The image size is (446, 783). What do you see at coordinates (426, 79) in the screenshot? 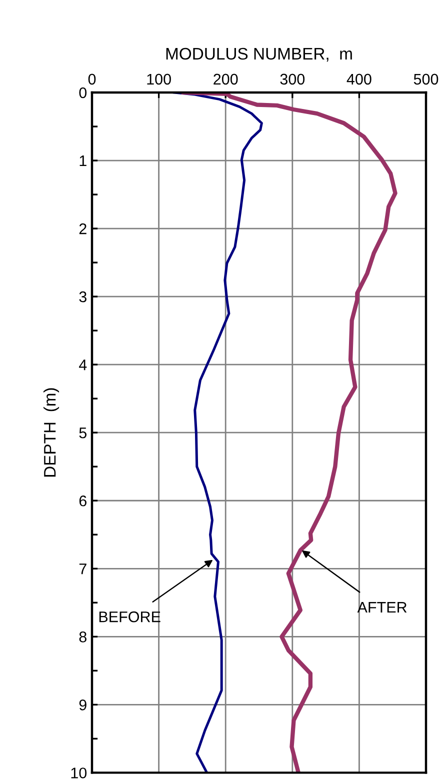
I see `x-tick-label: 500` at bounding box center [426, 79].